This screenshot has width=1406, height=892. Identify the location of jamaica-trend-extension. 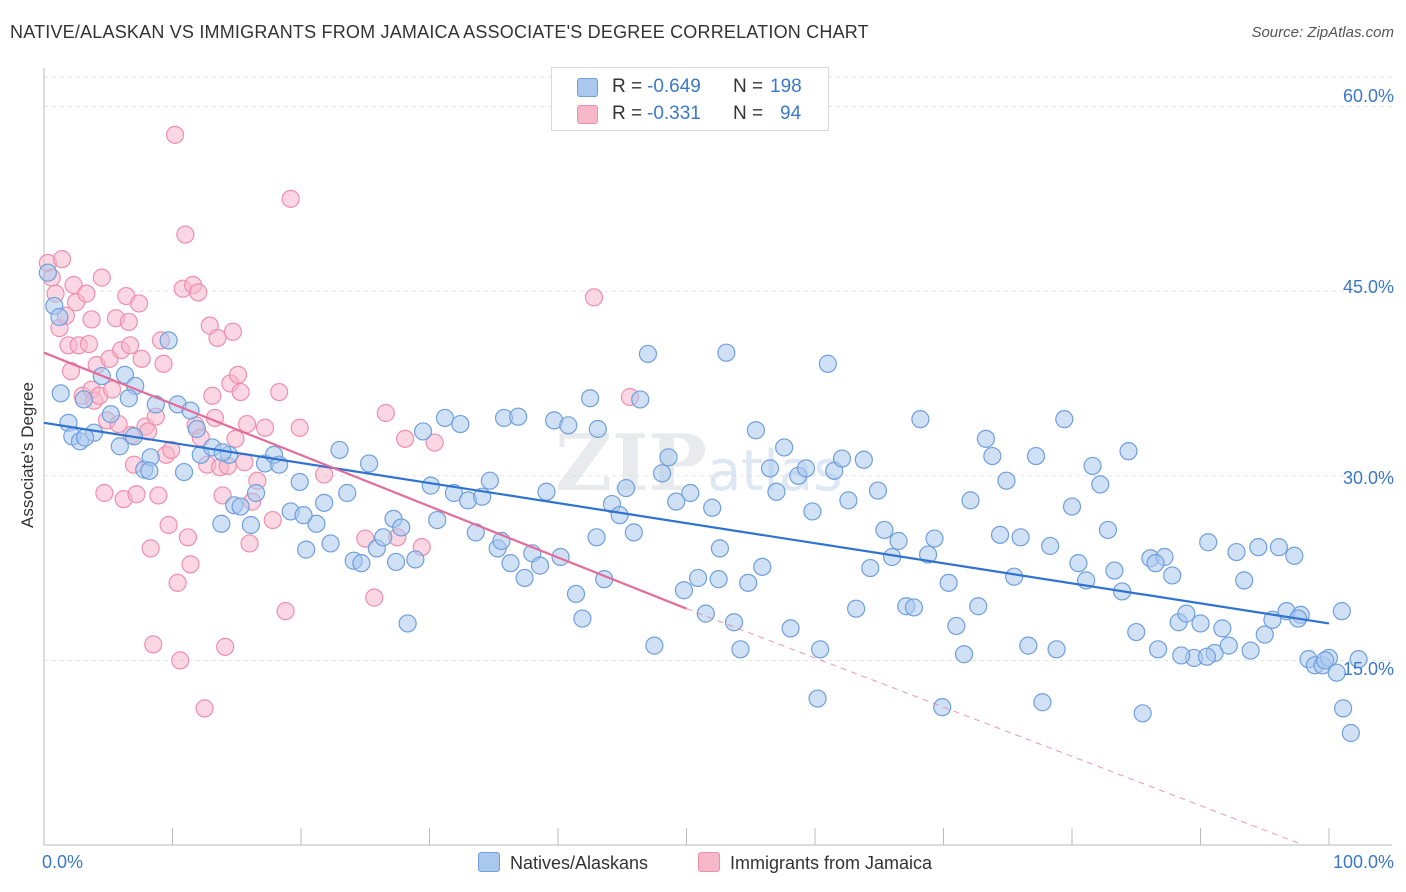
(995, 727).